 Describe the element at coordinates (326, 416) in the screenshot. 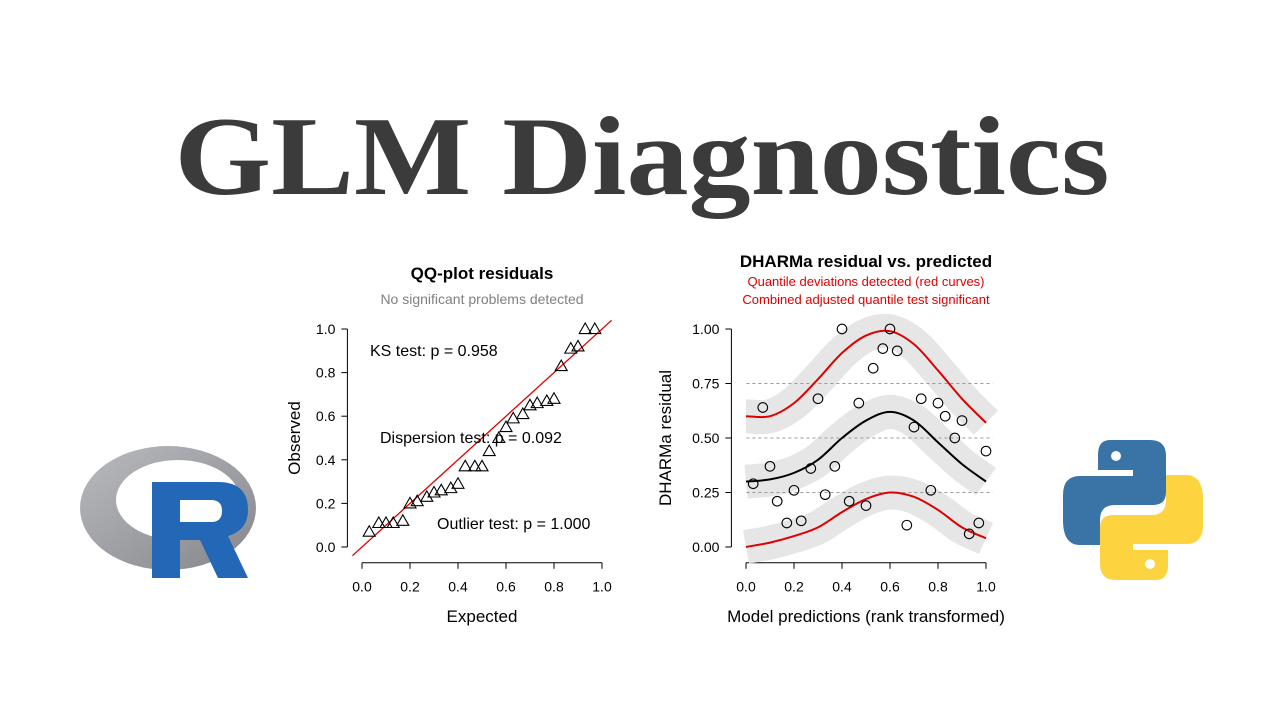

I see `y-tick-label: 0.6` at that location.